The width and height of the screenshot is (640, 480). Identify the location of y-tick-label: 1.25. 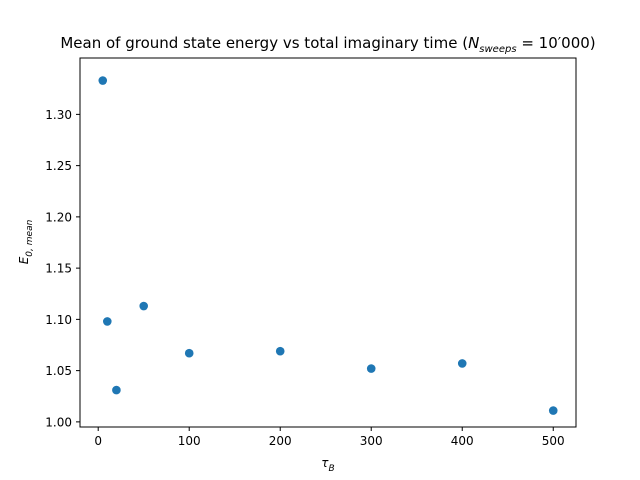
(58, 166).